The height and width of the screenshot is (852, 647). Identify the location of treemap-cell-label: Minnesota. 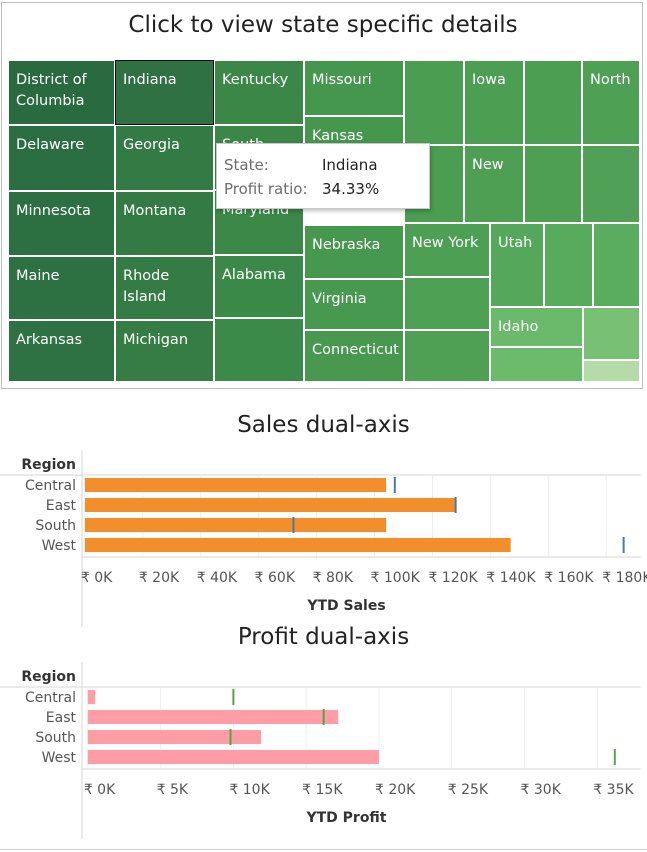
(53, 211).